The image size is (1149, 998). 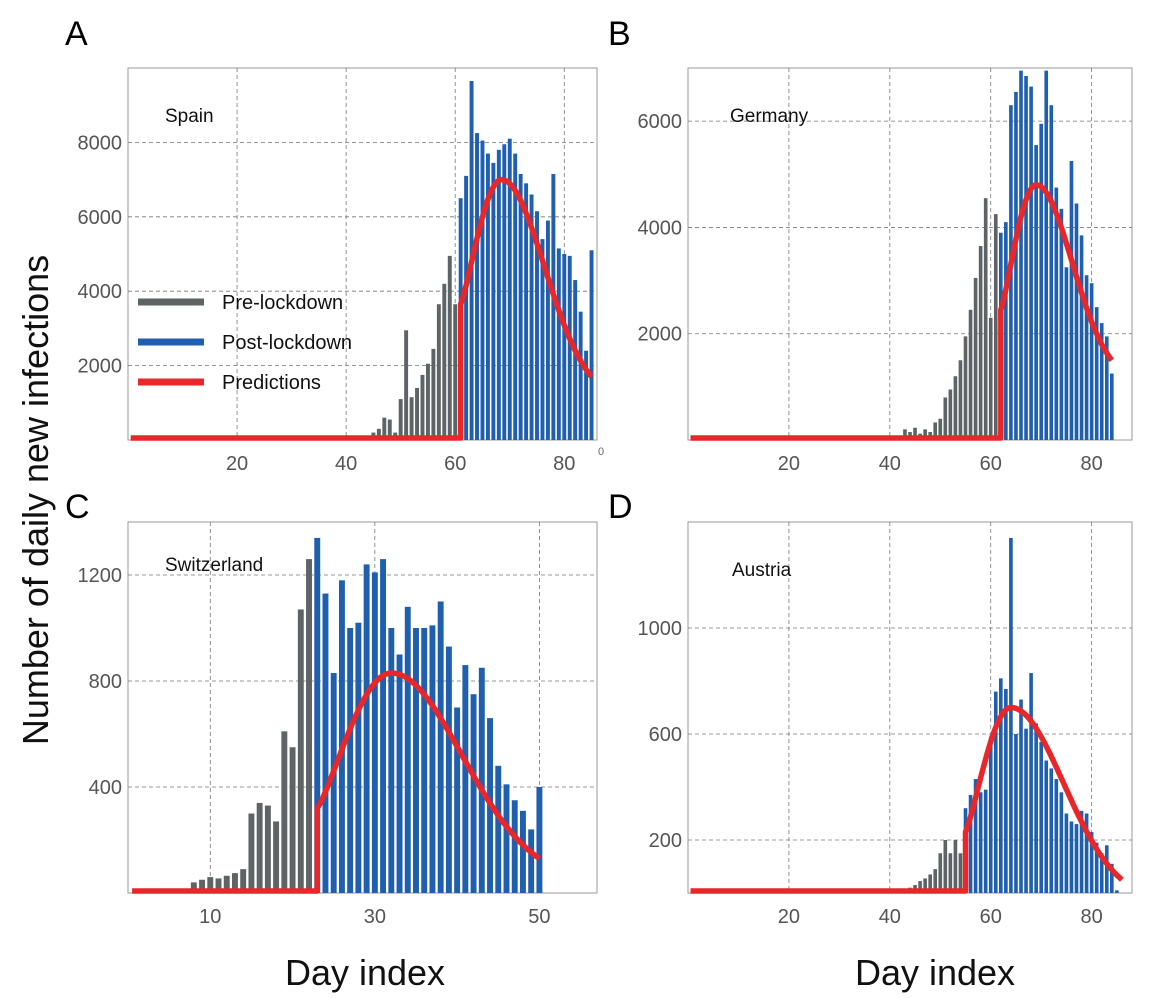 What do you see at coordinates (105, 682) in the screenshot?
I see `y-tick-label: 800` at bounding box center [105, 682].